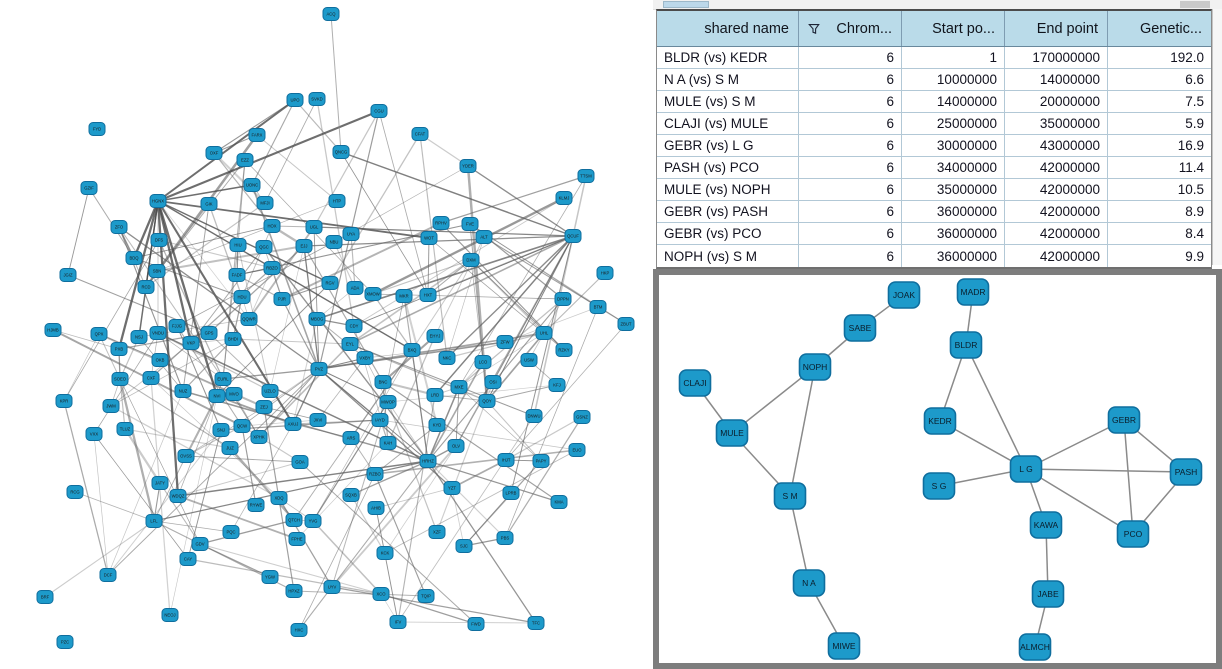  What do you see at coordinates (334, 242) in the screenshot?
I see `network-node: NBU` at bounding box center [334, 242].